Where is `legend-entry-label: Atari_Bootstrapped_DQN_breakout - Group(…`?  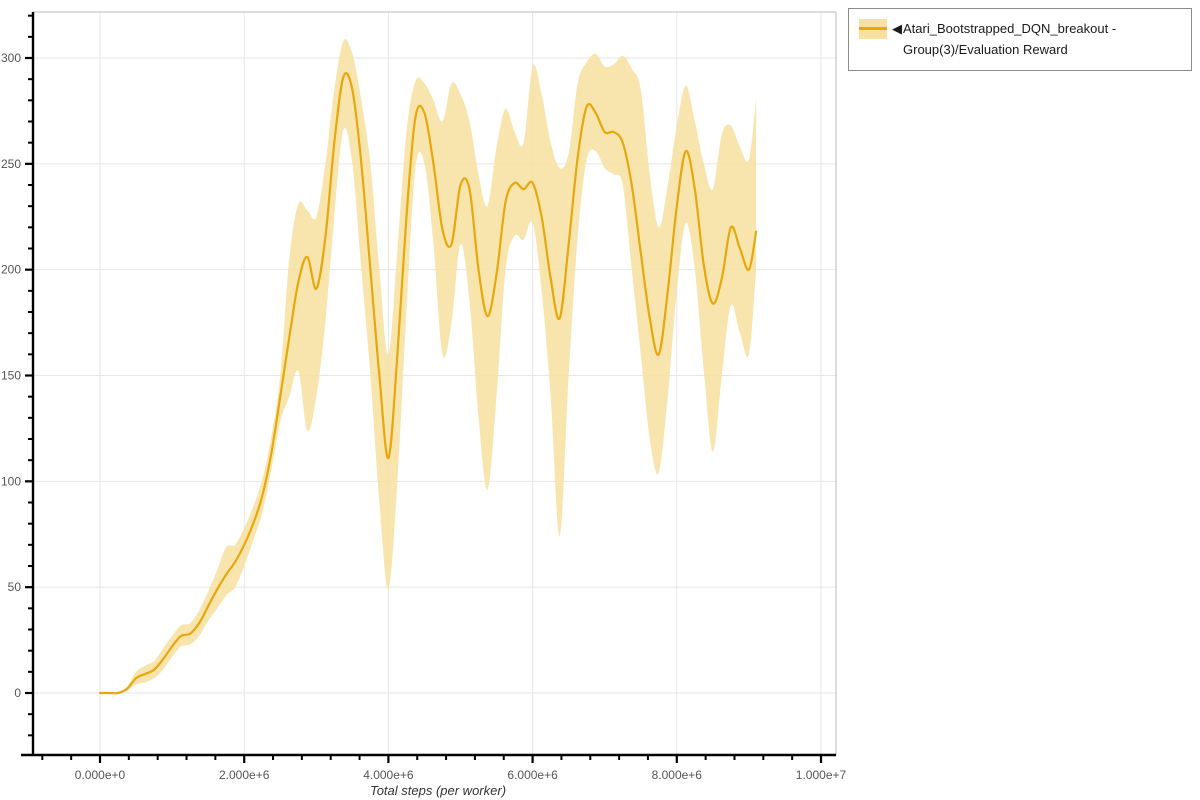 legend-entry-label: Atari_Bootstrapped_DQN_breakout - Group(… is located at coordinates (1010, 39).